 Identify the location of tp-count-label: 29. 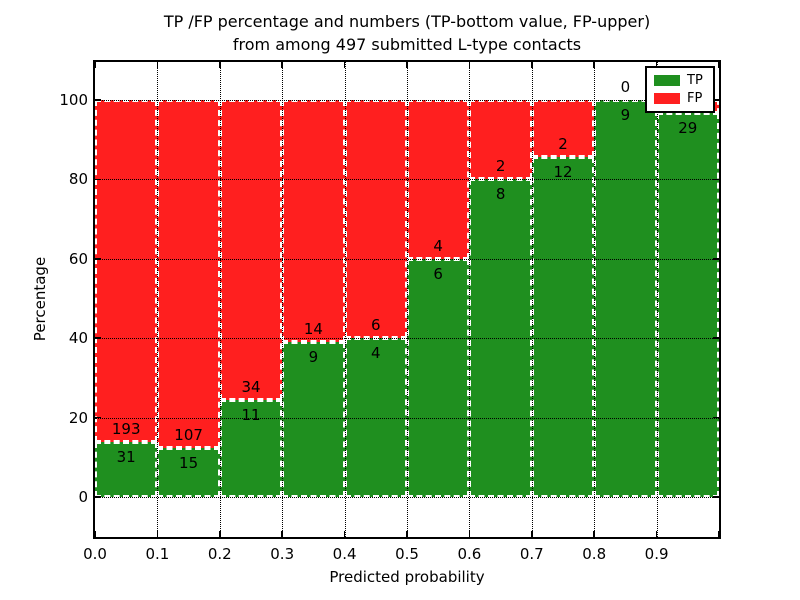
(688, 128).